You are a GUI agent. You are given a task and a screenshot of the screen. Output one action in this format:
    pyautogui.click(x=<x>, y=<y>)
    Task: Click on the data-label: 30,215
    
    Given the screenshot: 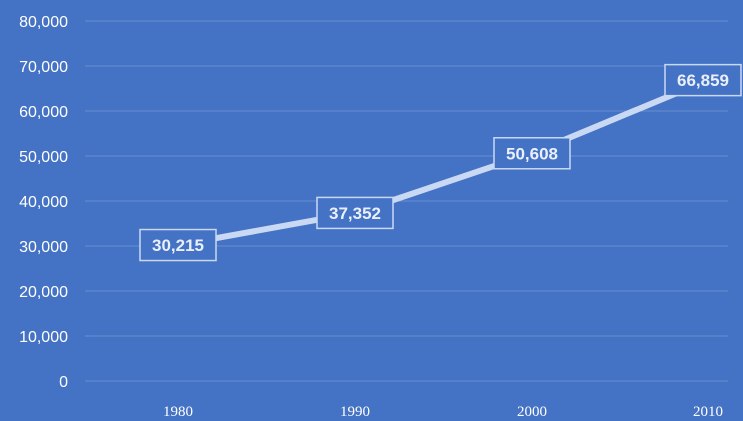 What is the action you would take?
    pyautogui.click(x=178, y=245)
    